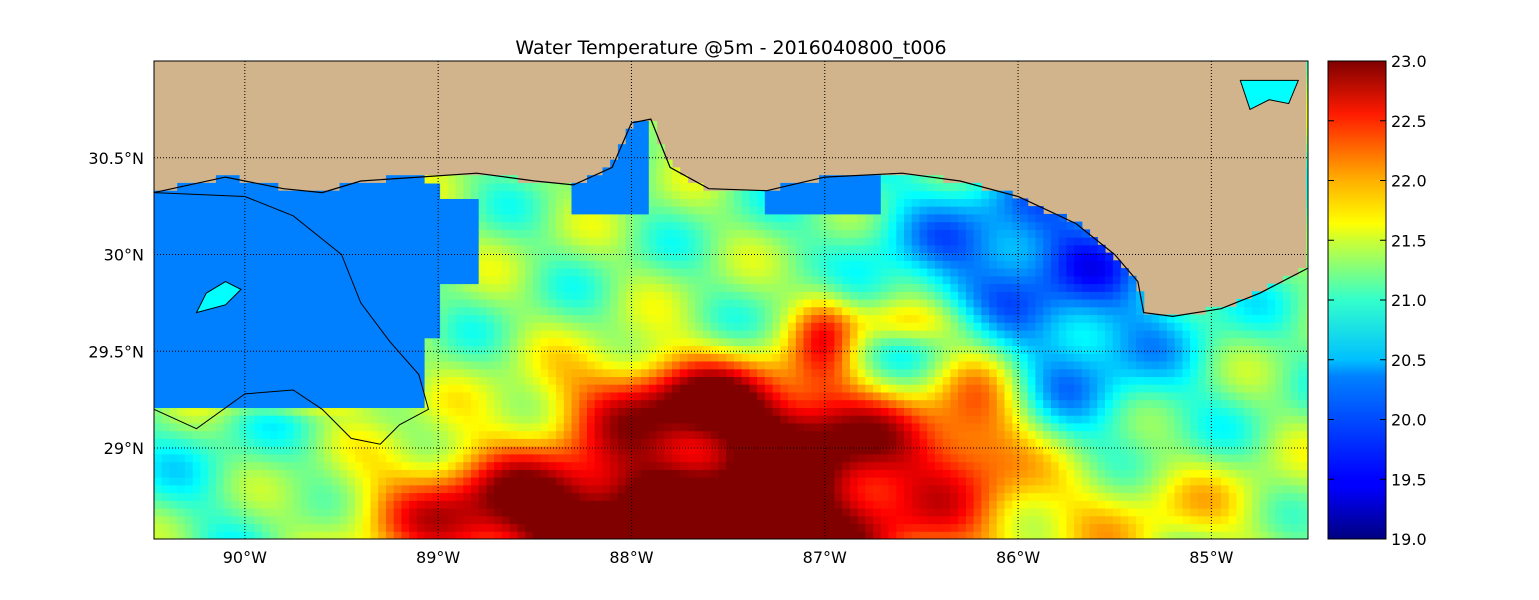 This screenshot has width=1539, height=600. I want to click on colorbar-tick-label: 23.0, so click(1409, 61).